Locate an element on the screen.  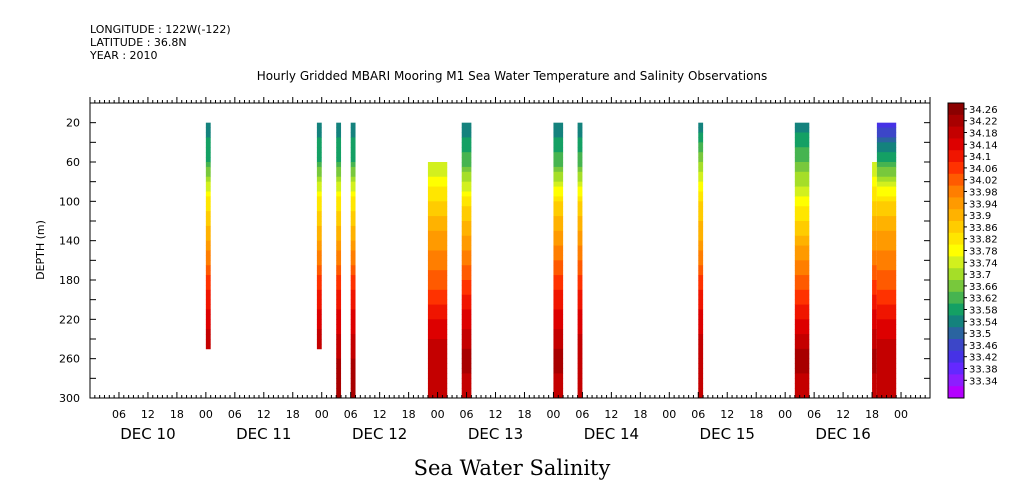
x-tick-label: 12 is located at coordinates (843, 414).